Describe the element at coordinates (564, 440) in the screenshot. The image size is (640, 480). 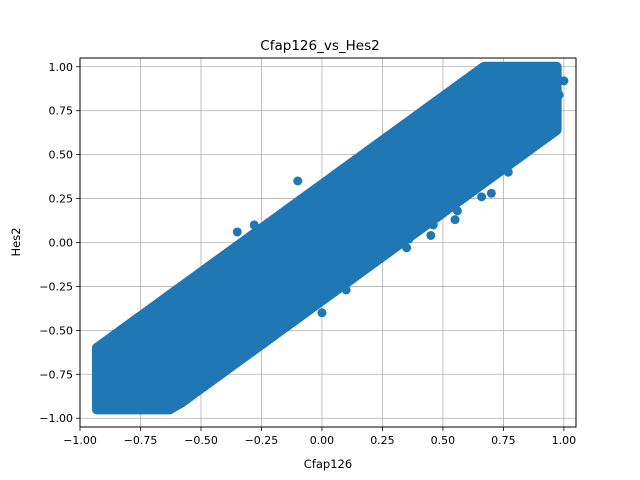
I see `x-tick-label: 1.00` at that location.